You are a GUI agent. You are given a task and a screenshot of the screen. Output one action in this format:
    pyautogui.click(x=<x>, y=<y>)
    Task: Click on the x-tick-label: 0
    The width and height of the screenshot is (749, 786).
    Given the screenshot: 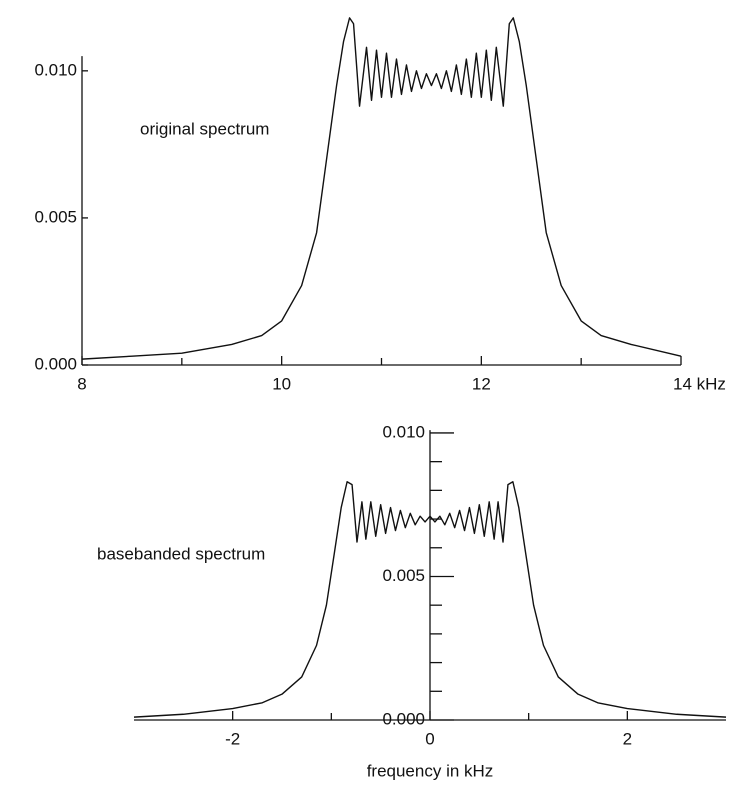 What is the action you would take?
    pyautogui.click(x=429, y=738)
    